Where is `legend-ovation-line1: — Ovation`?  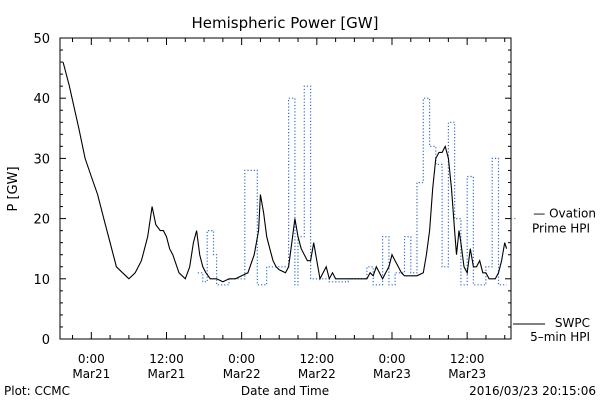
legend-ovation-line1: — Ovation is located at coordinates (564, 214).